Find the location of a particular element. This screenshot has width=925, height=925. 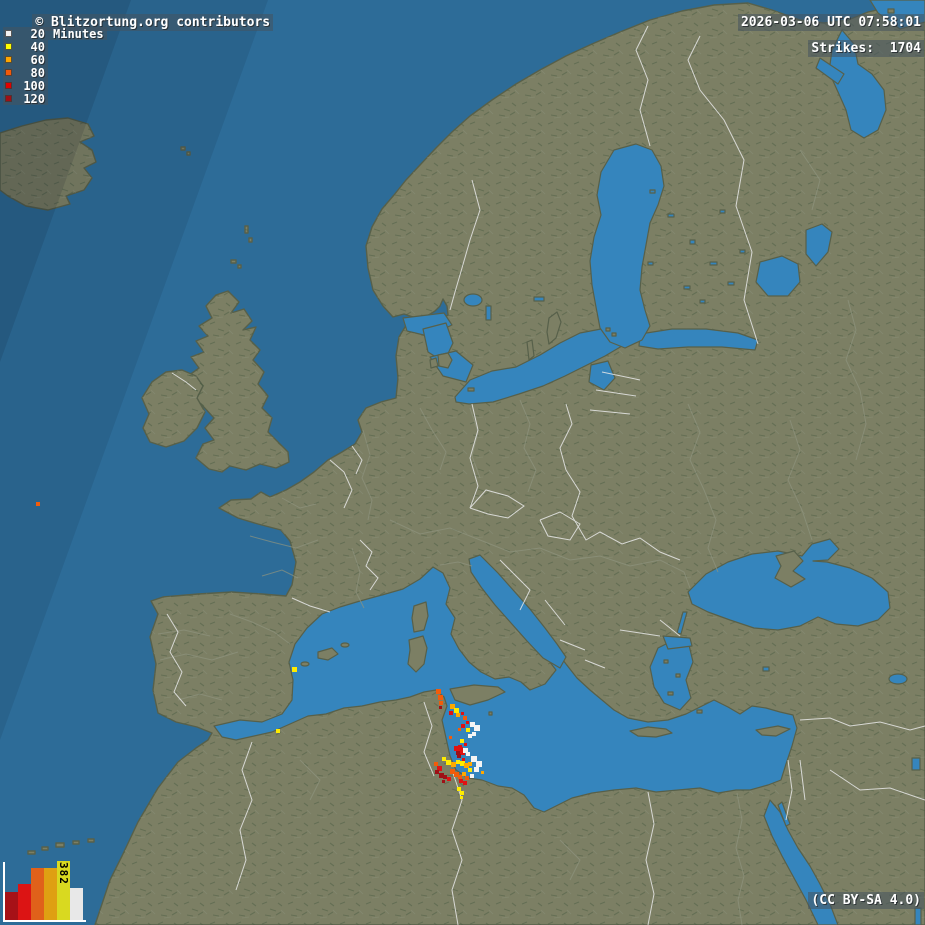

legend-minutes-unit: Minutes is located at coordinates (78, 33).